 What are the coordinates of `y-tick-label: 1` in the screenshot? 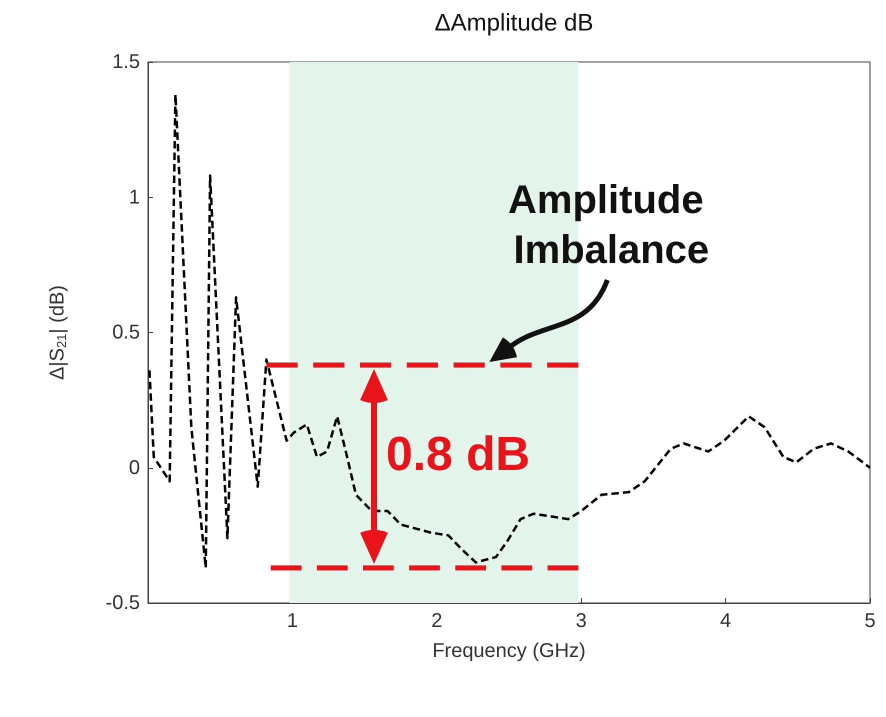 It's located at (134, 197).